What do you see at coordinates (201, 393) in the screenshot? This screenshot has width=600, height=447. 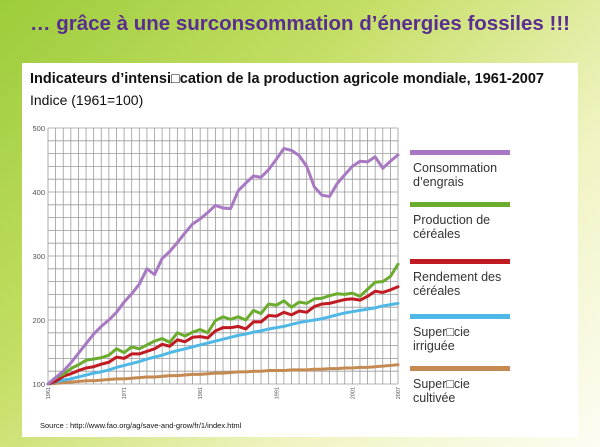 I see `x-tick-label: 1981` at bounding box center [201, 393].